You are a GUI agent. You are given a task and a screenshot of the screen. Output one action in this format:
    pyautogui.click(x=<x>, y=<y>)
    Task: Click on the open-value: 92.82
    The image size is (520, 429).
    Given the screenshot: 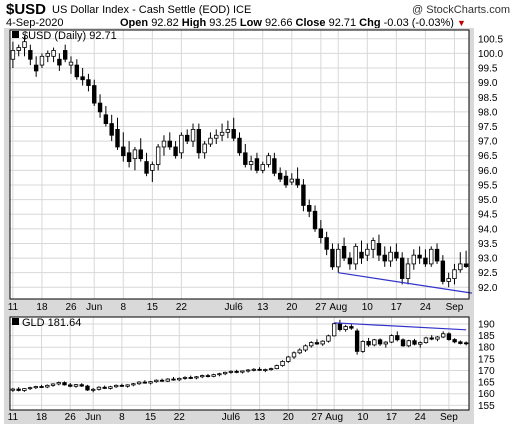 What is the action you would take?
    pyautogui.click(x=165, y=23)
    